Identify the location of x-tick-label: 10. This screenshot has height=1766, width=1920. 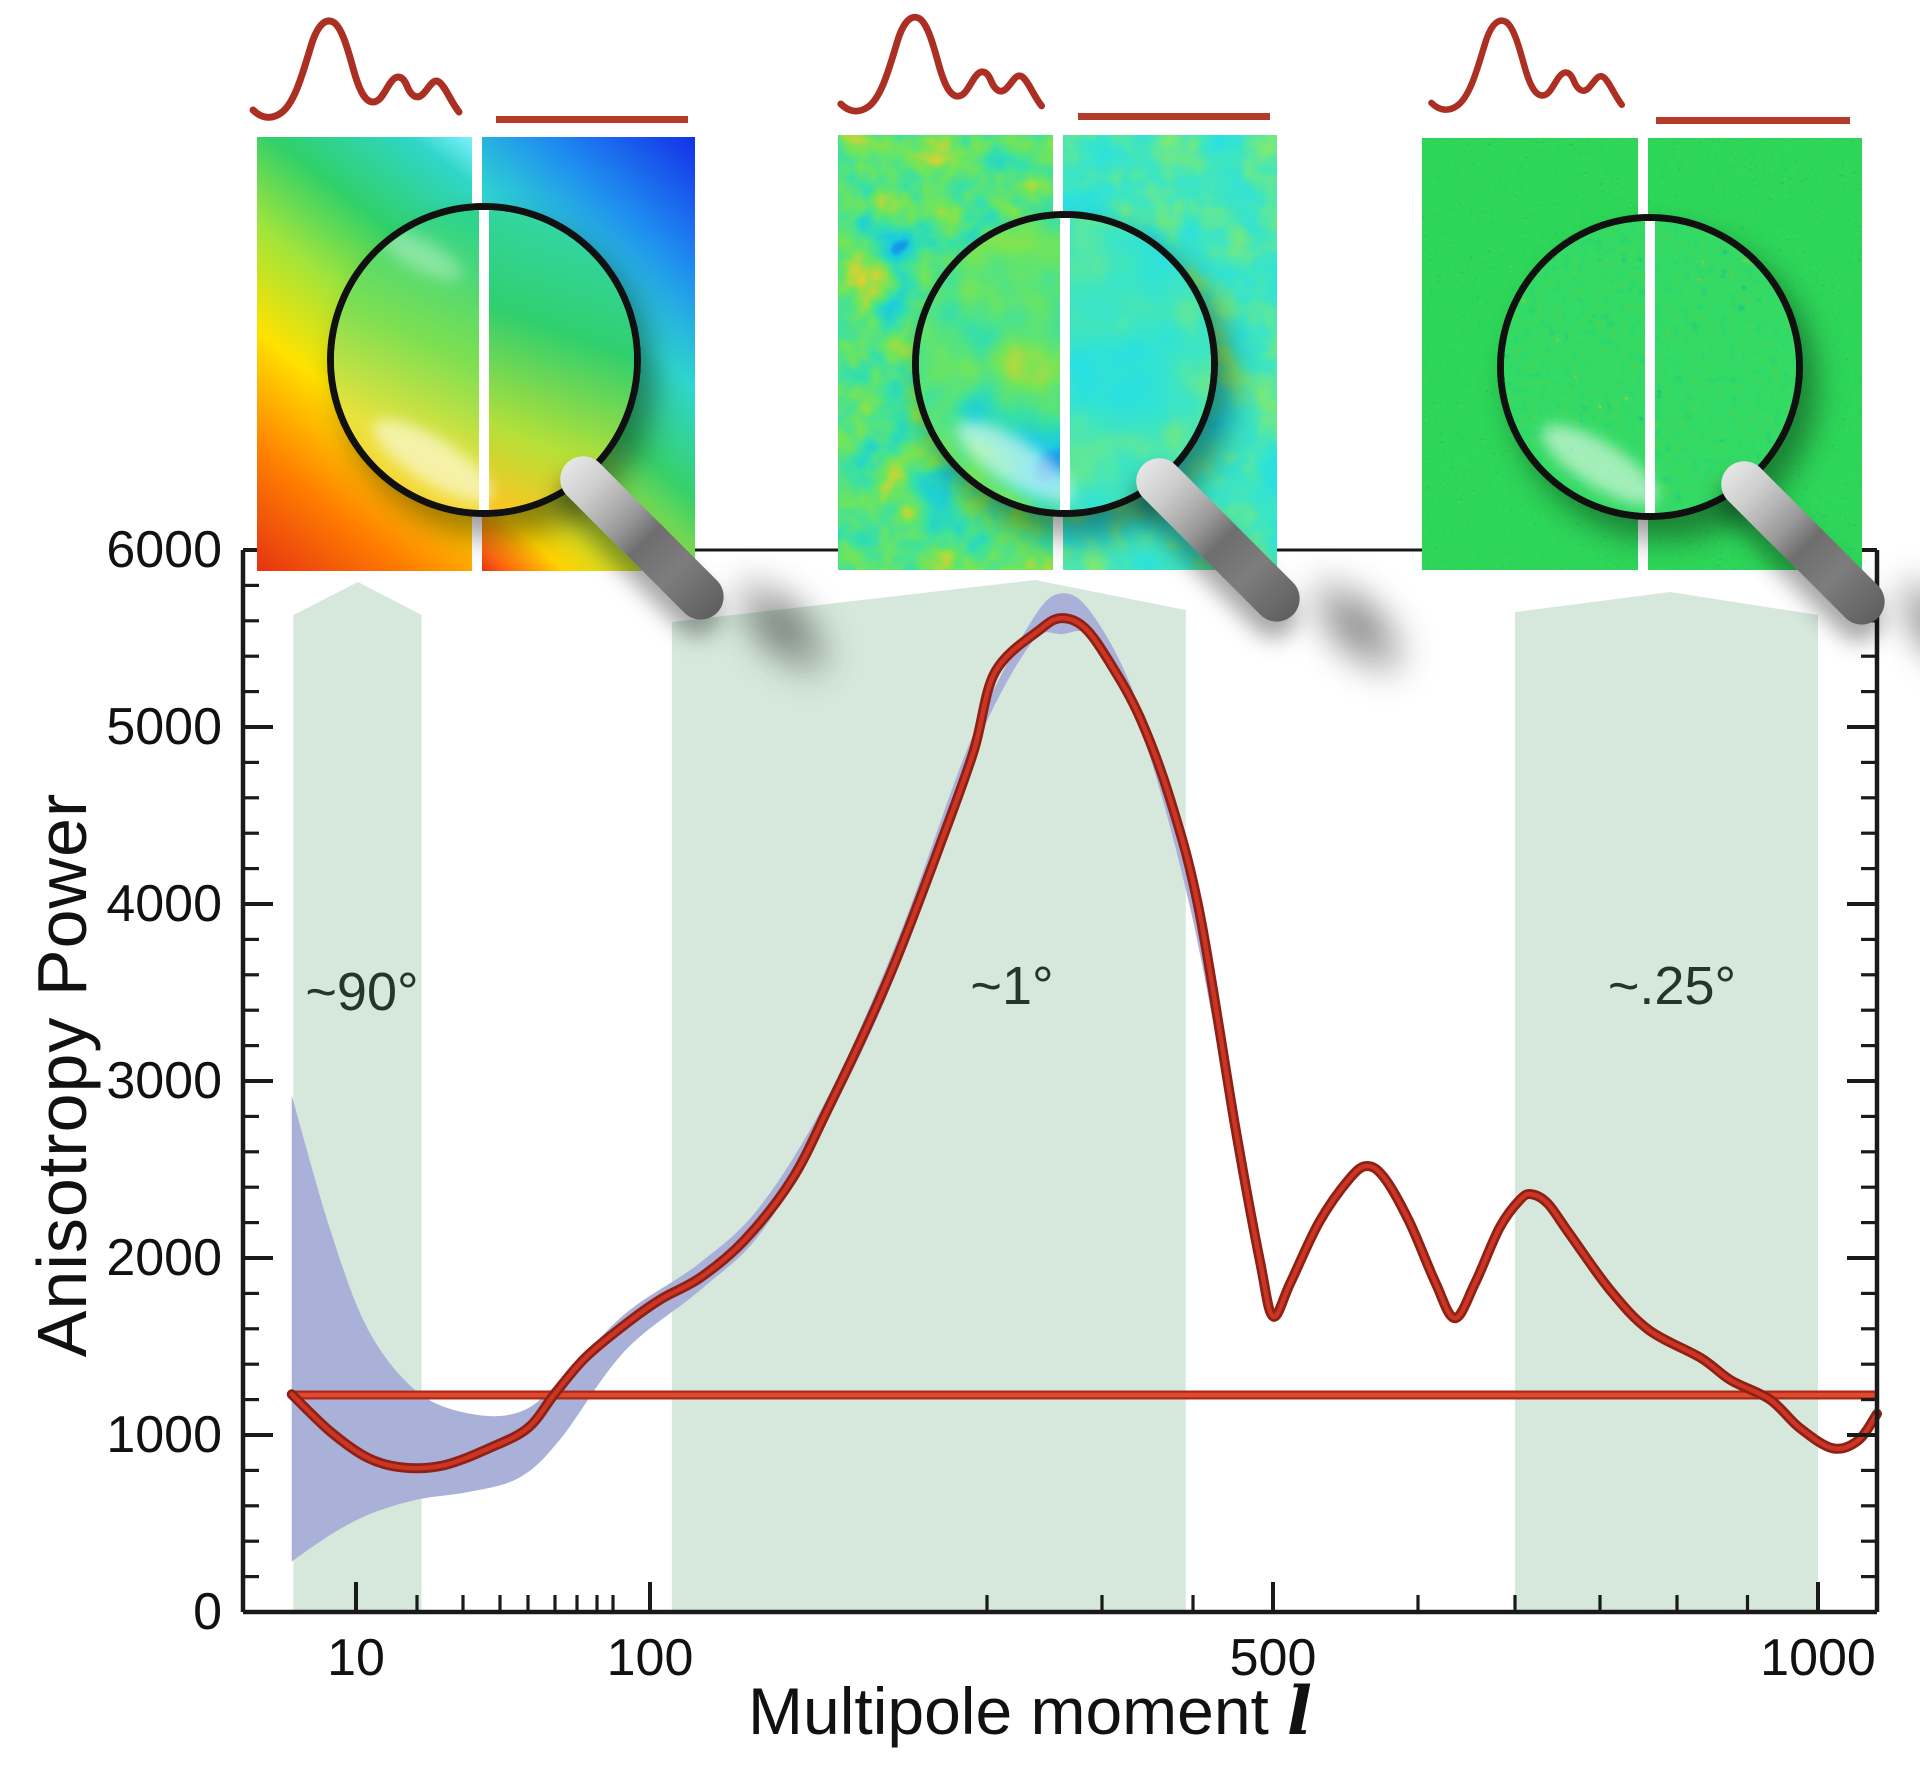
(356, 1658).